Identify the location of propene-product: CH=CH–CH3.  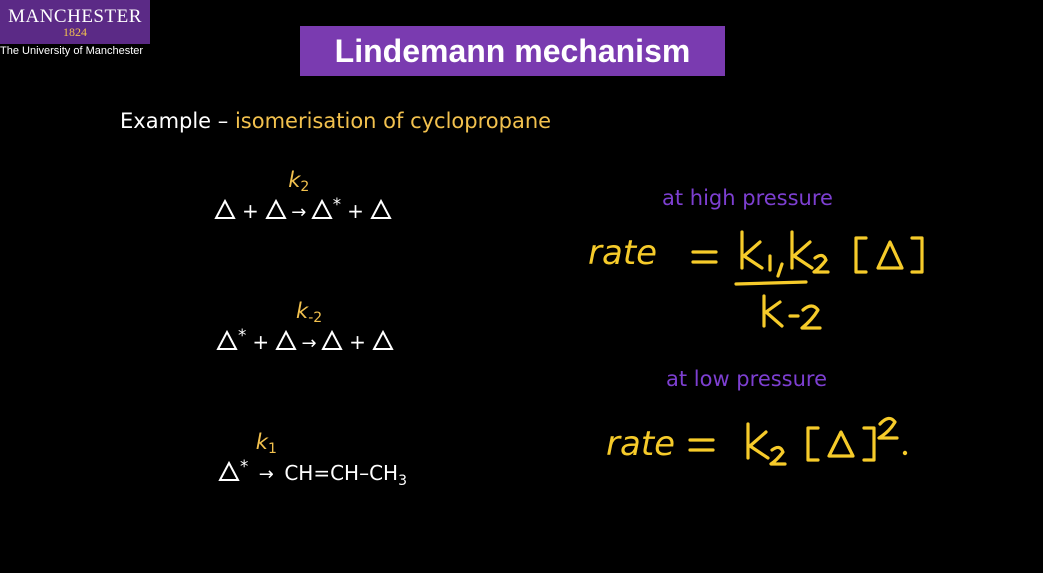
(346, 474).